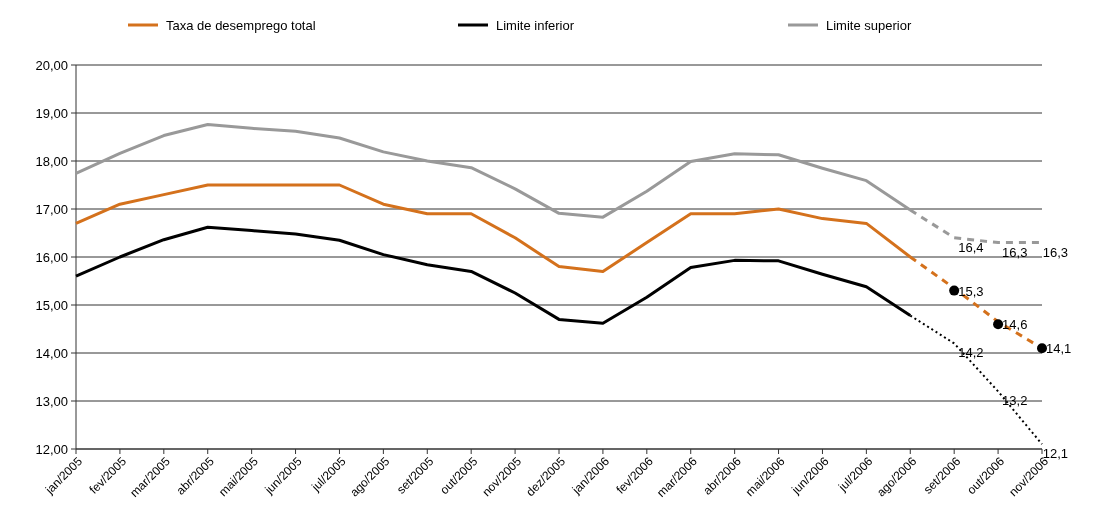 This screenshot has height=524, width=1095. I want to click on legend-label: Taxa de desemprego total, so click(241, 25).